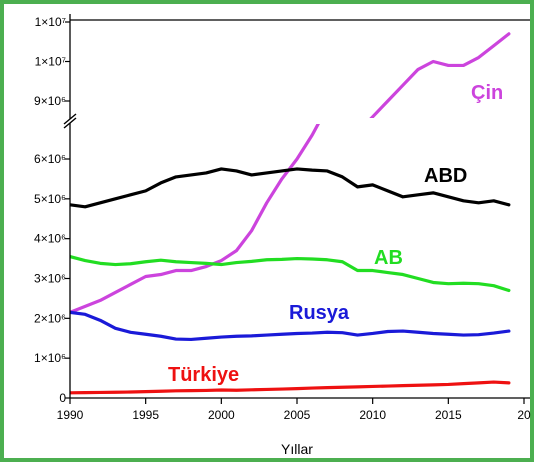 This screenshot has width=534, height=462. What do you see at coordinates (50, 358) in the screenshot?
I see `y-tick-label: 1×10⁶` at bounding box center [50, 358].